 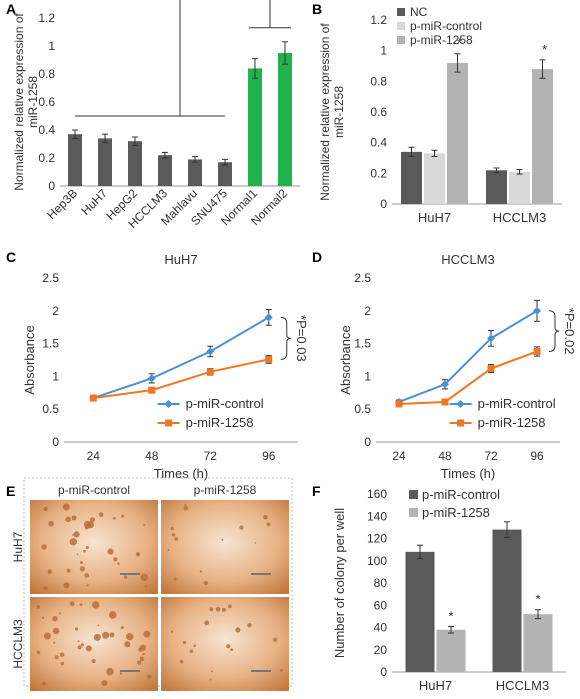 I want to click on f-x-tick-label: HuH7, so click(x=435, y=685).